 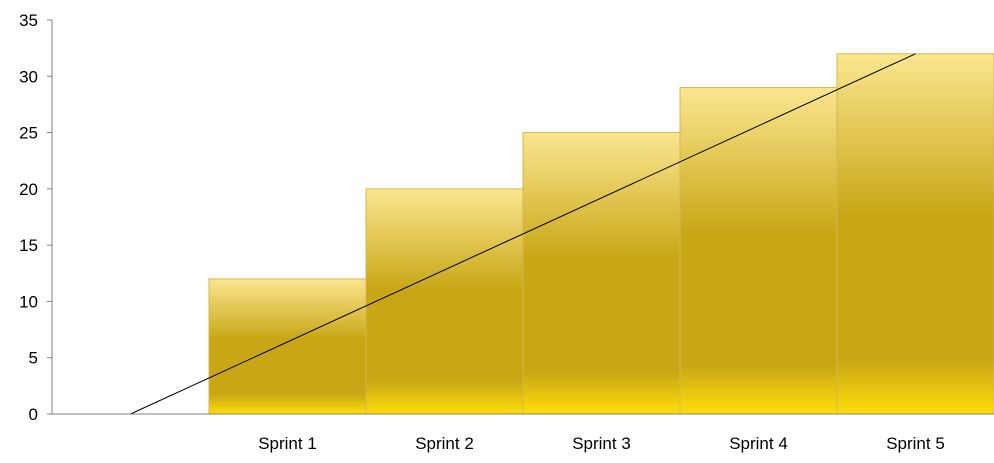 What do you see at coordinates (28, 20) in the screenshot?
I see `y-tick-label: 35` at bounding box center [28, 20].